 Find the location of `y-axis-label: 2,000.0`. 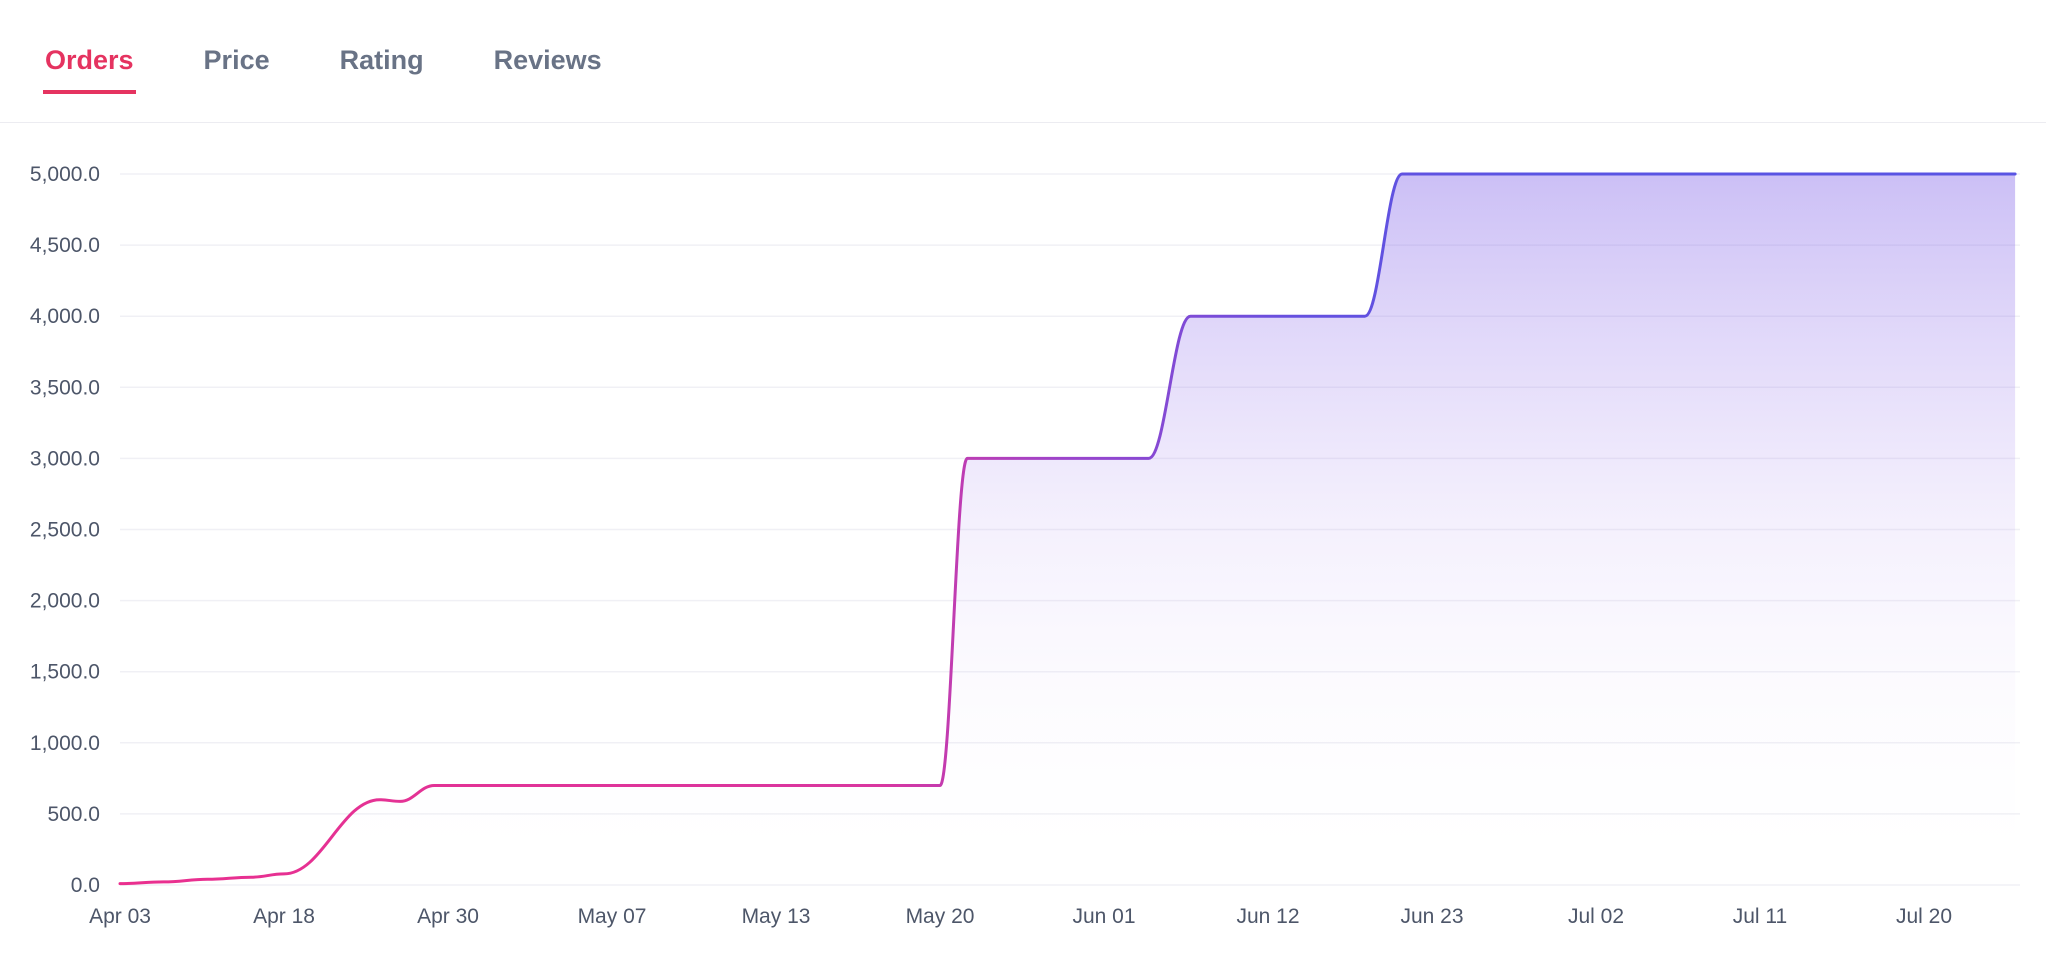

y-axis-label: 2,000.0 is located at coordinates (65, 601).